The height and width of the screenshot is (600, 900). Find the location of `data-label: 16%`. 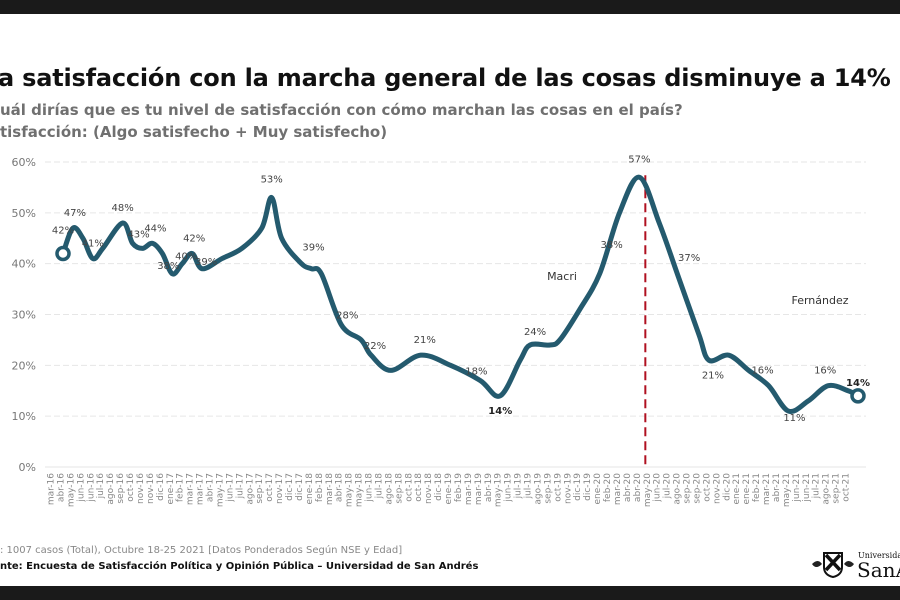

data-label: 16% is located at coordinates (762, 371).